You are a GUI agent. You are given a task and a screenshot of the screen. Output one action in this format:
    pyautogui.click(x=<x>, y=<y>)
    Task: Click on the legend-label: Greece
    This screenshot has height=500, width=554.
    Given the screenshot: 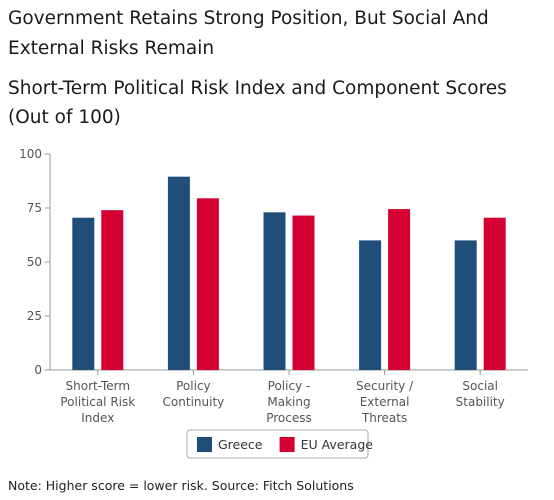 What is the action you would take?
    pyautogui.click(x=240, y=444)
    